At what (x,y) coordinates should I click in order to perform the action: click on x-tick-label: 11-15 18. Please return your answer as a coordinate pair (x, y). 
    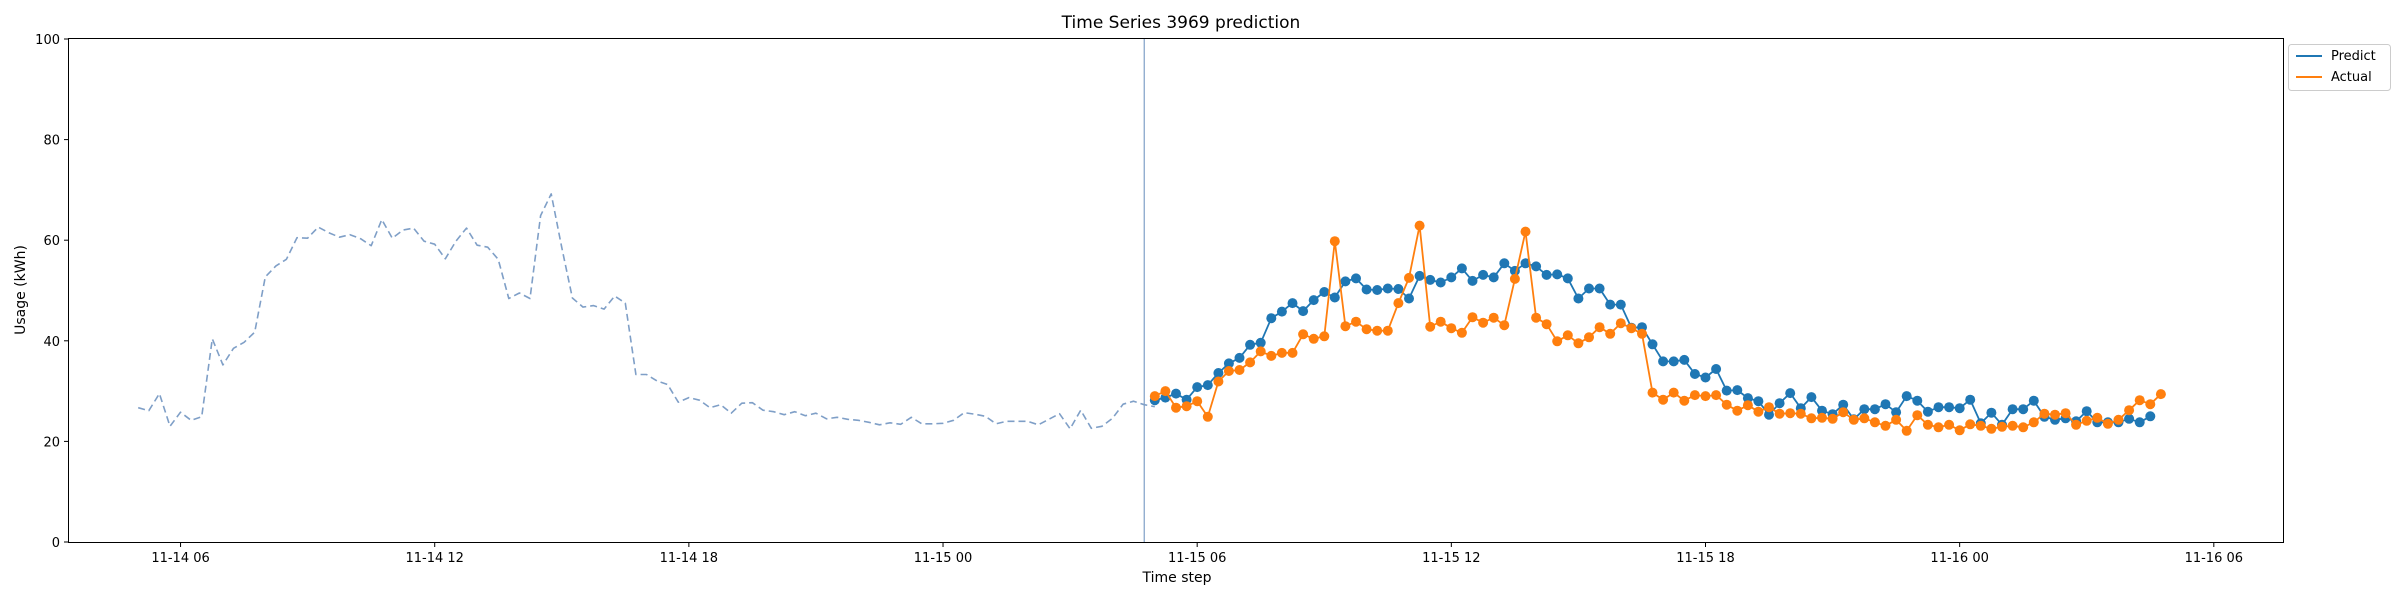
    Looking at the image, I should click on (1705, 558).